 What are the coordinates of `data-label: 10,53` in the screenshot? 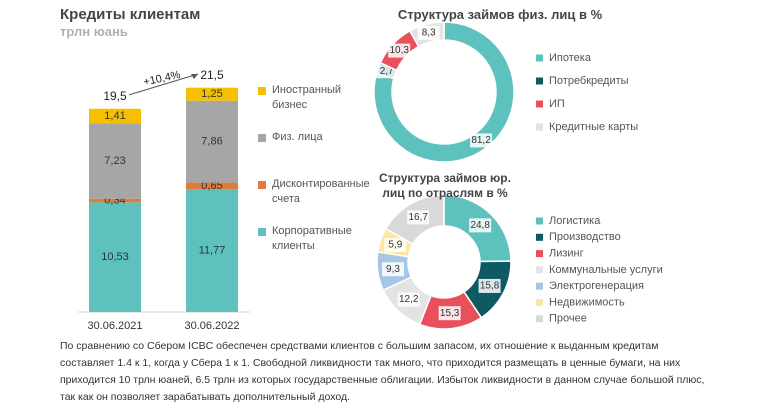 It's located at (115, 257).